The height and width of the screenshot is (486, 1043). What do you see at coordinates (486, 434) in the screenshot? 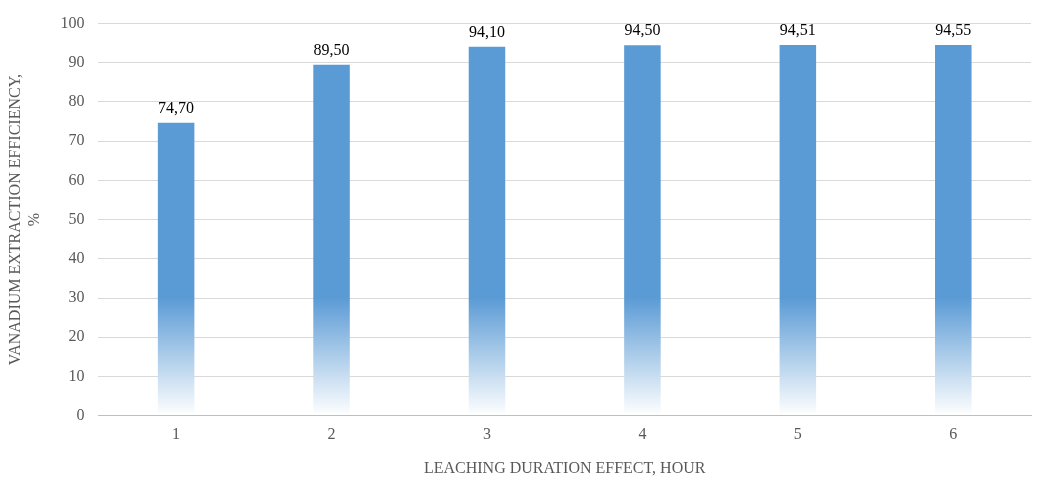
I see `x-tick-label: 3` at bounding box center [486, 434].